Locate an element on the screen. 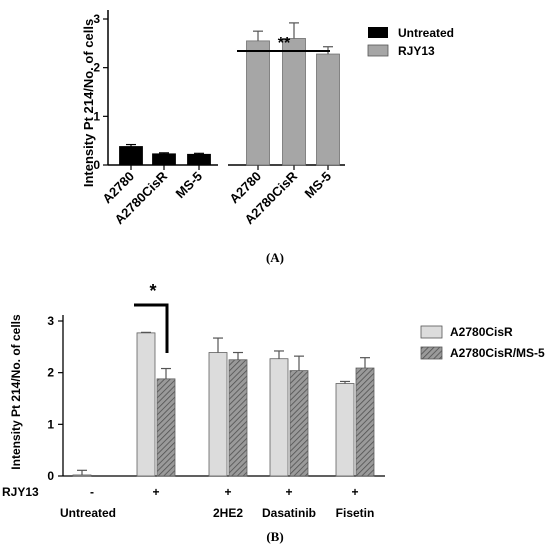 This screenshot has width=550, height=549. bar-untreated-a2780 is located at coordinates (131, 156).